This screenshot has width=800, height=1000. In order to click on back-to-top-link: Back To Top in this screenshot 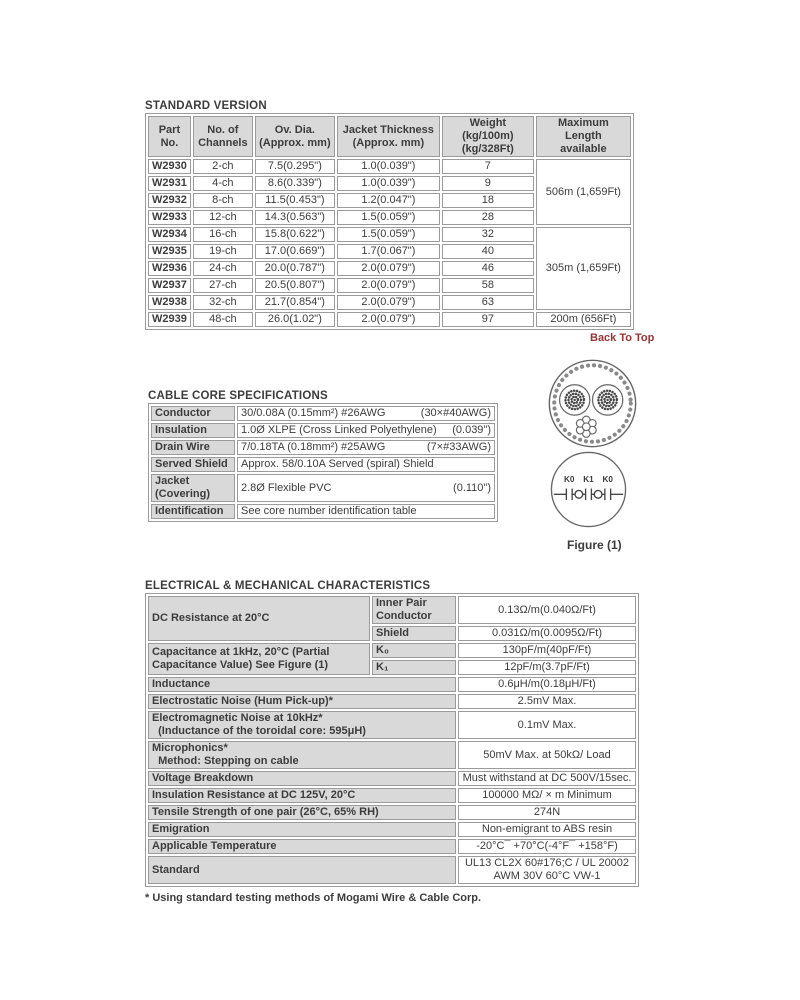, I will do `click(622, 338)`.